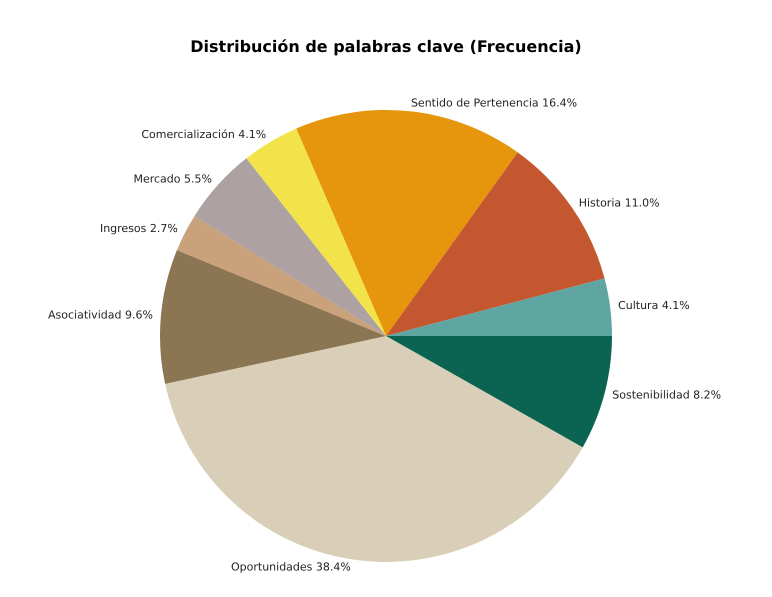  Describe the element at coordinates (100, 315) in the screenshot. I see `slice-label: Asociatividad 9.6%` at that location.